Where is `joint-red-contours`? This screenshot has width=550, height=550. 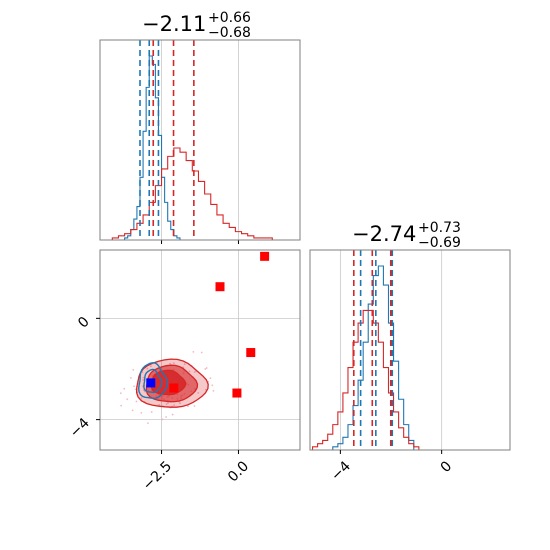 joint-red-contours is located at coordinates (172, 383).